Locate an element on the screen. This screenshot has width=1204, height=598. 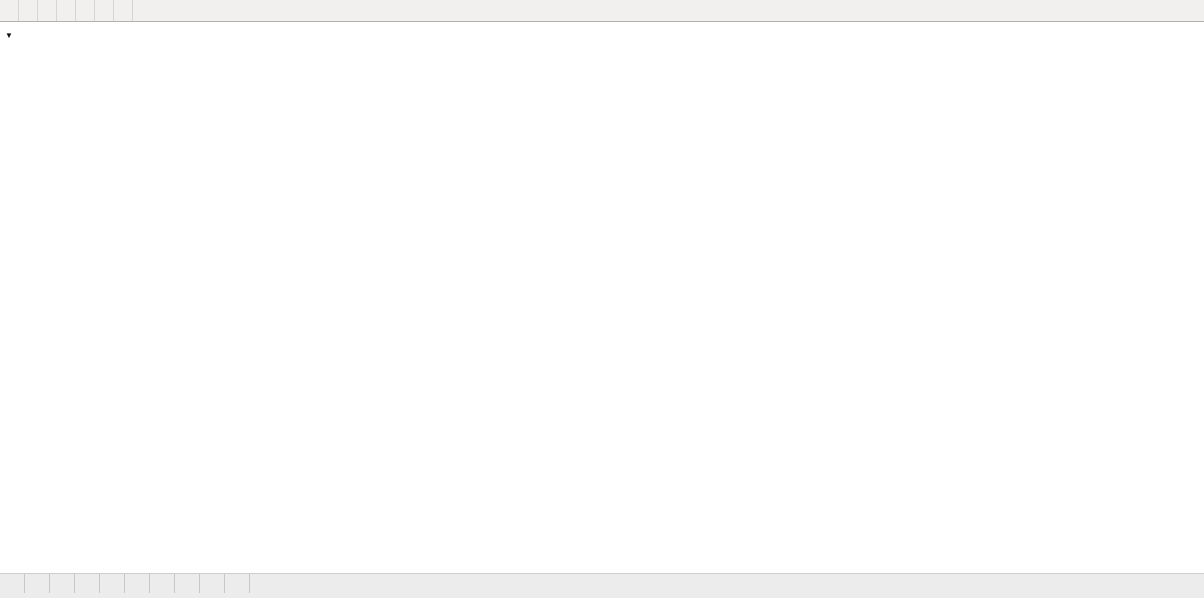
tab-audusd-daily is located at coordinates (62, 583).